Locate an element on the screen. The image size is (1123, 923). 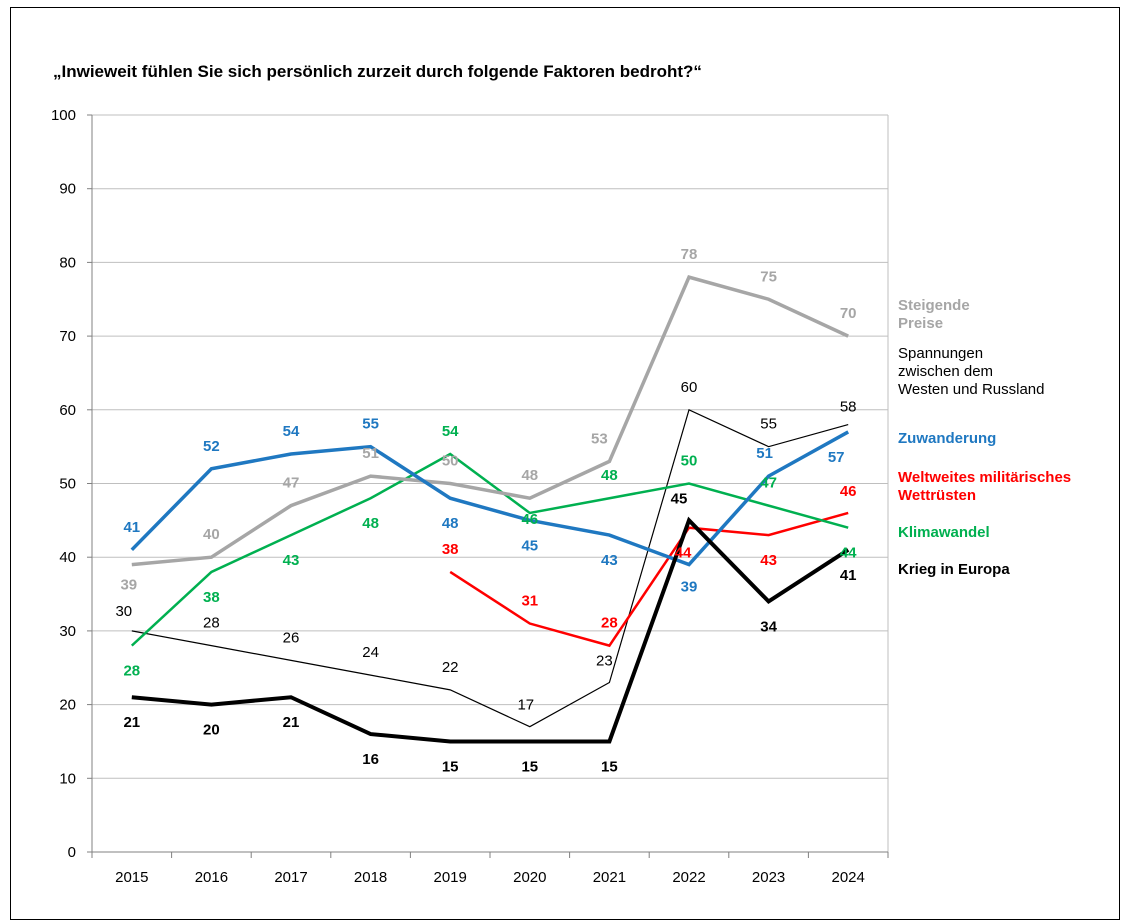
data-label: 70 is located at coordinates (848, 313).